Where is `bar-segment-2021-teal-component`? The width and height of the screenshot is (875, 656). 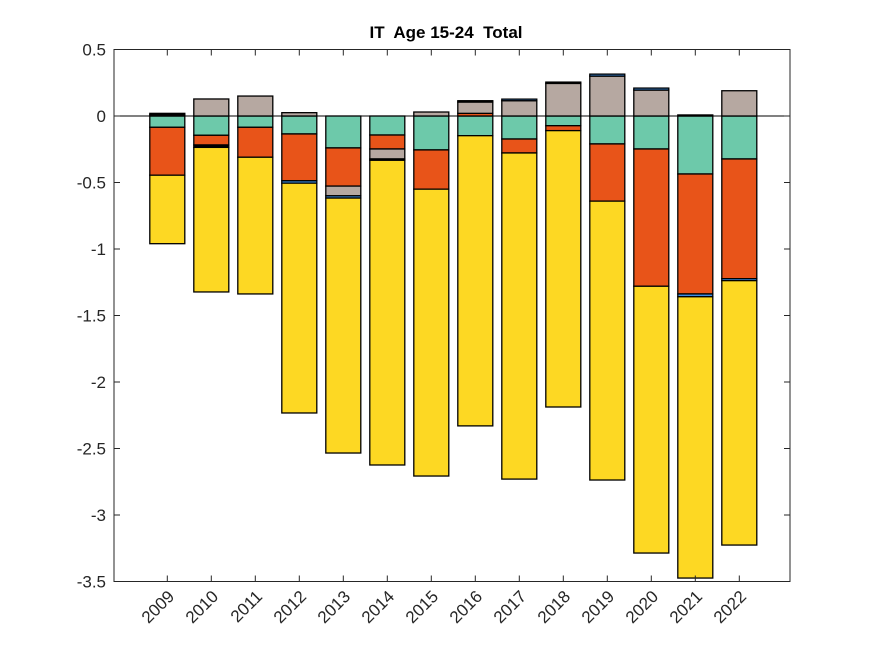 bar-segment-2021-teal-component is located at coordinates (695, 145).